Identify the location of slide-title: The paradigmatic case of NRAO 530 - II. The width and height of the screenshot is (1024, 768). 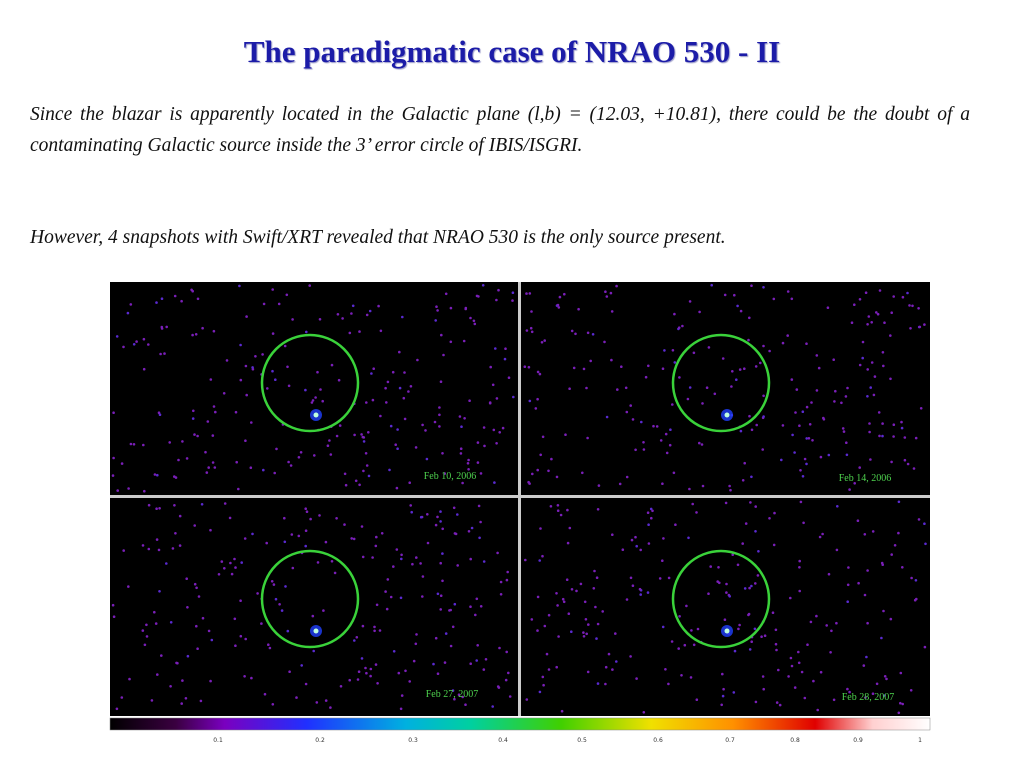
(512, 51).